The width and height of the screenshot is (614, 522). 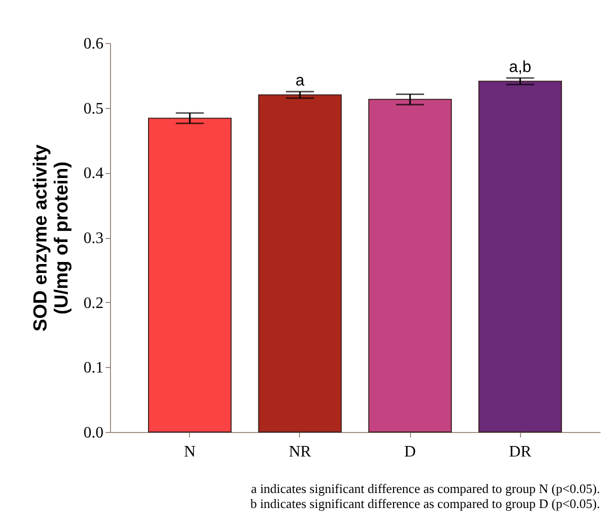 What do you see at coordinates (425, 488) in the screenshot?
I see `text: a indicates significant difference as compared to group N (p<0.05).` at bounding box center [425, 488].